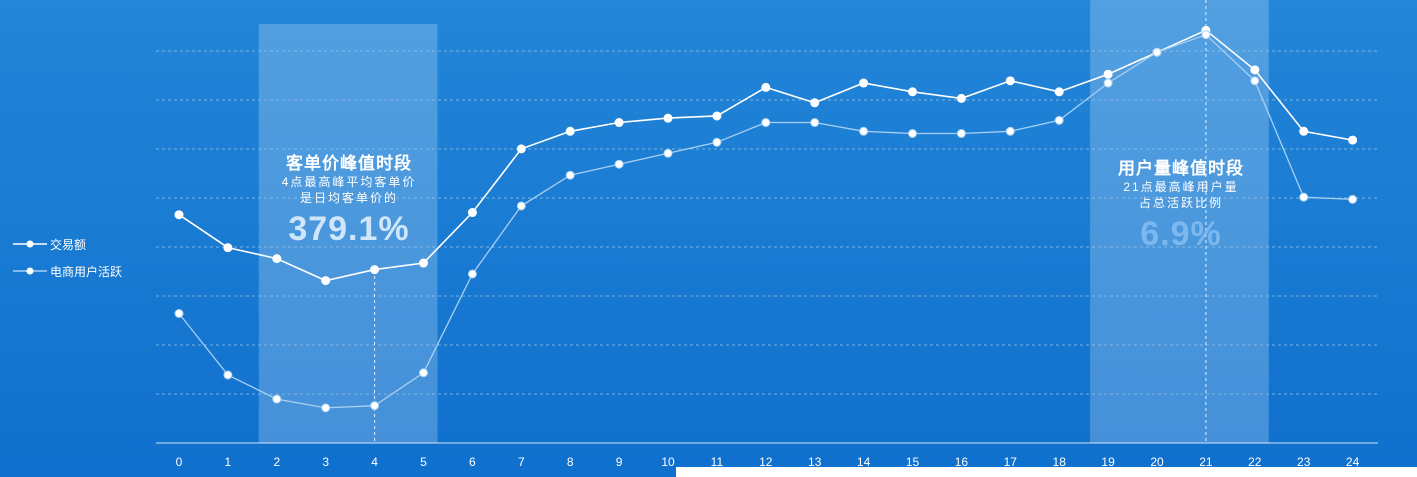  I want to click on legend-item-series-1: 交易额, so click(49, 244).